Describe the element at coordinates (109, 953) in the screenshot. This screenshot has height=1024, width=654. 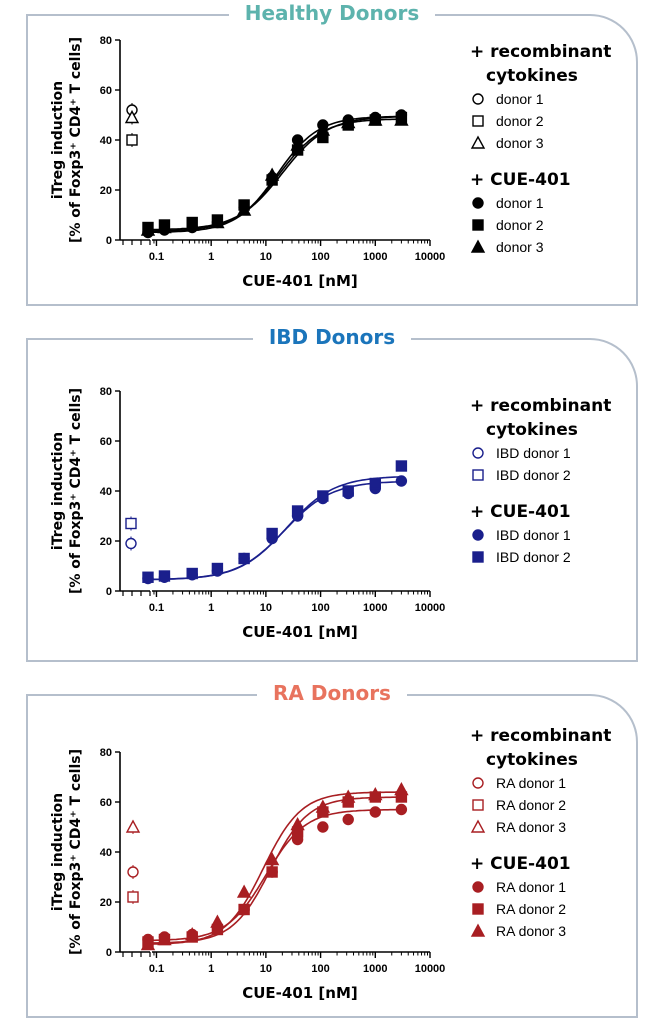
I see `y-tick-label: 0` at that location.